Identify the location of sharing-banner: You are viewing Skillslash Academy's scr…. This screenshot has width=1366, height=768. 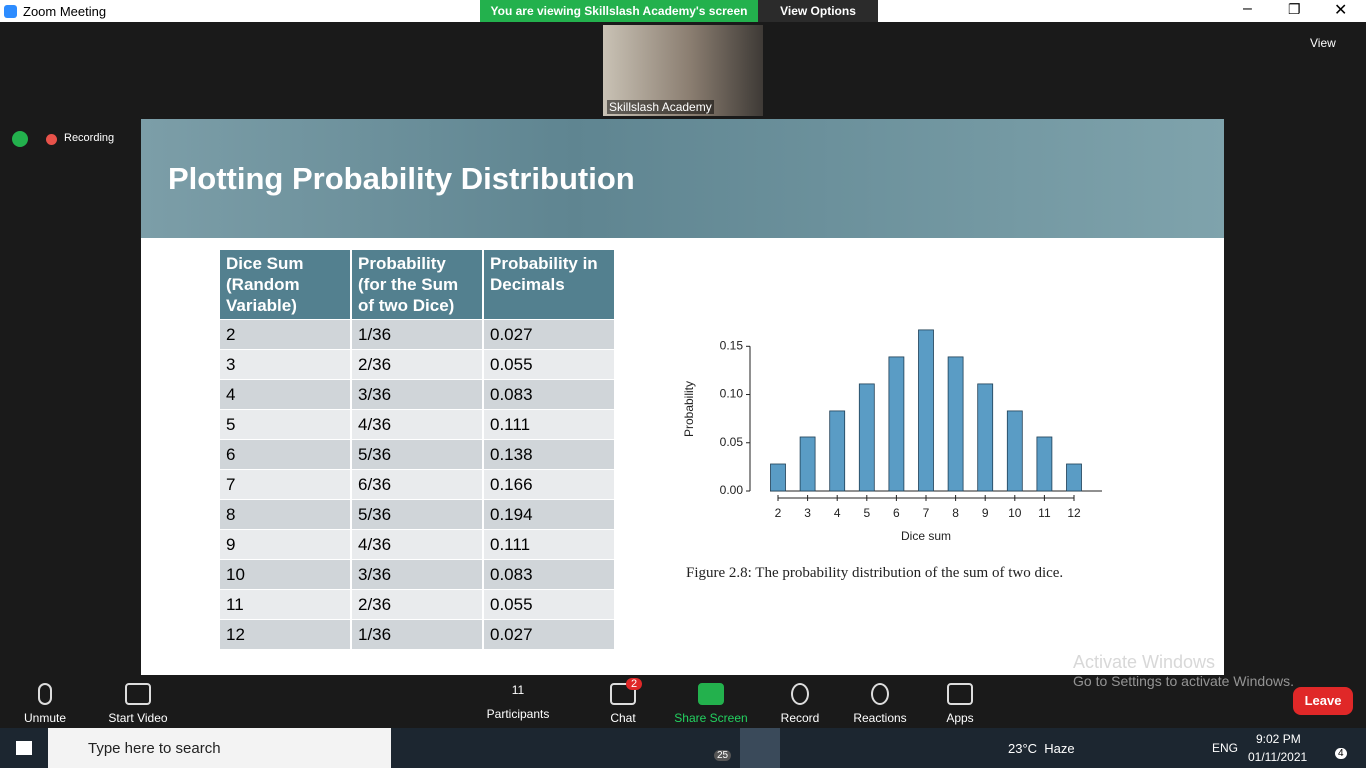
(619, 11).